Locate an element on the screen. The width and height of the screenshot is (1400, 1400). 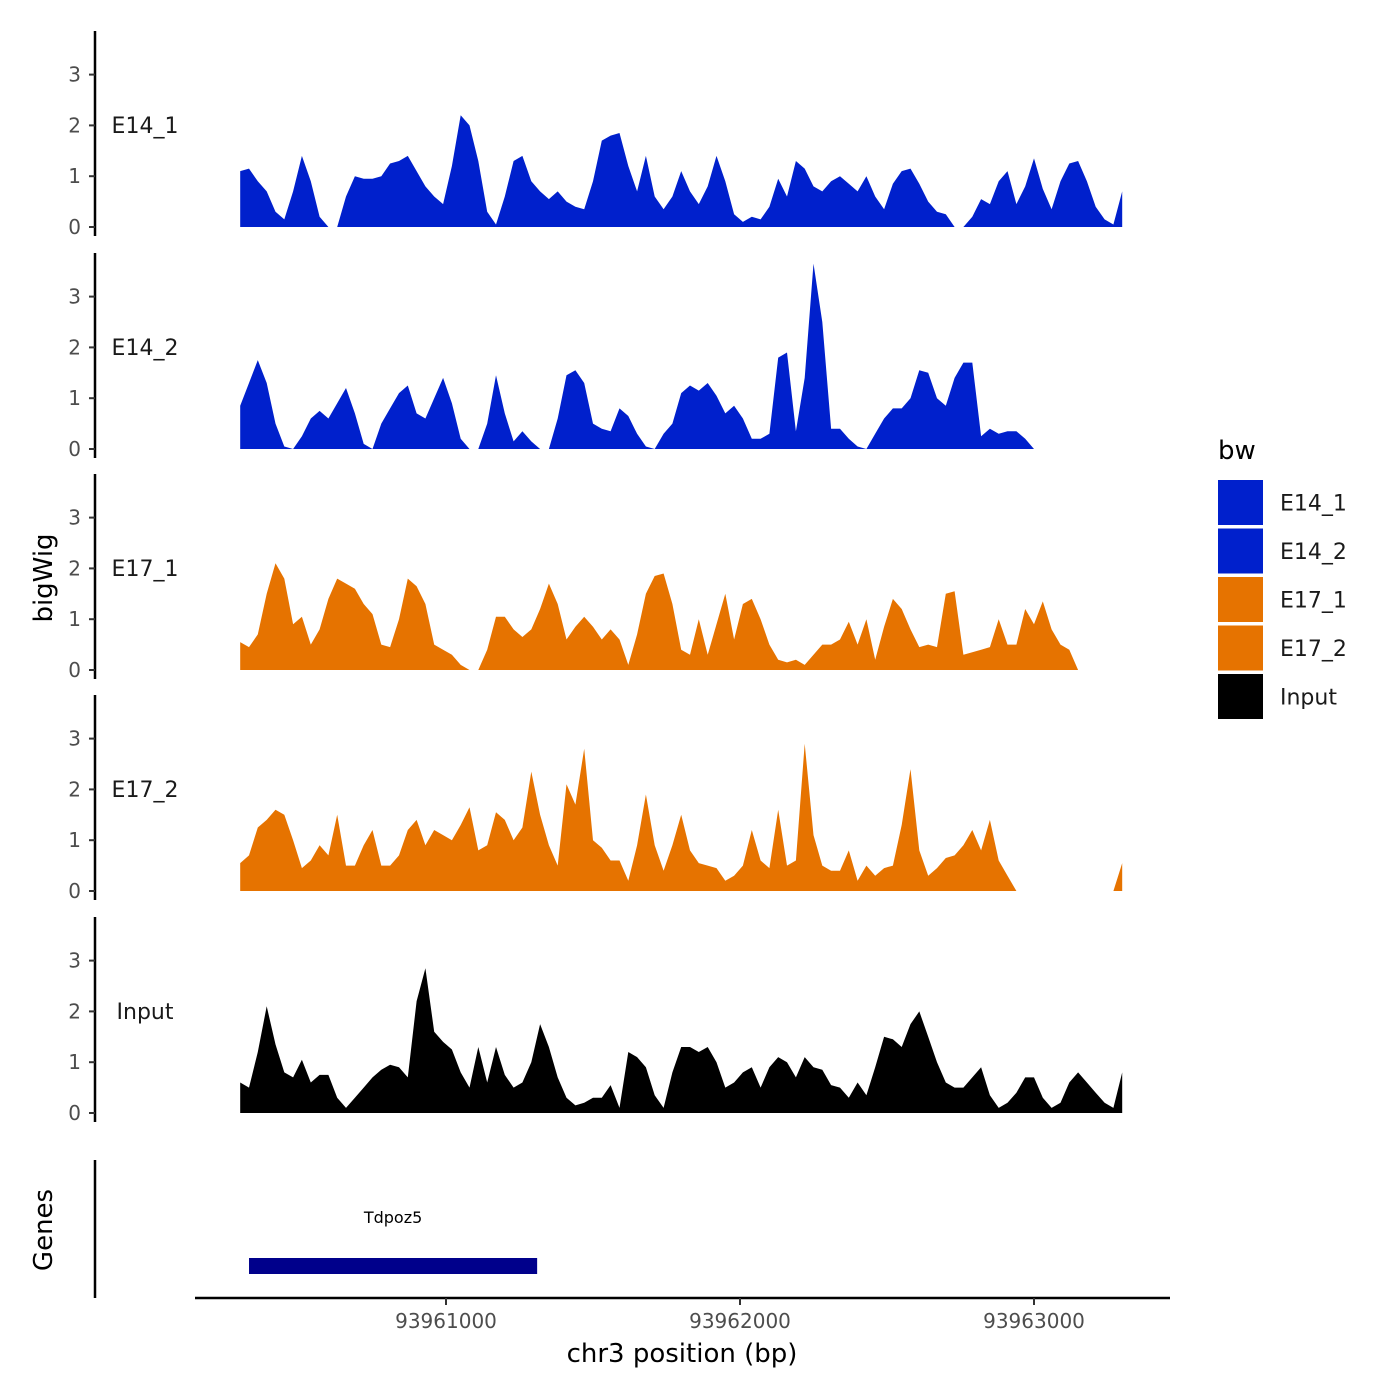
x-tick-label: 93963000 is located at coordinates (1034, 1321).